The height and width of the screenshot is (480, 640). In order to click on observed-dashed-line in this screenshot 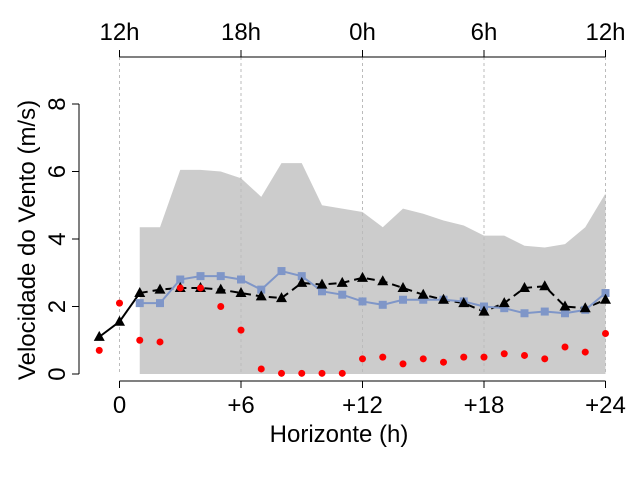, I will do `click(372, 294)`.